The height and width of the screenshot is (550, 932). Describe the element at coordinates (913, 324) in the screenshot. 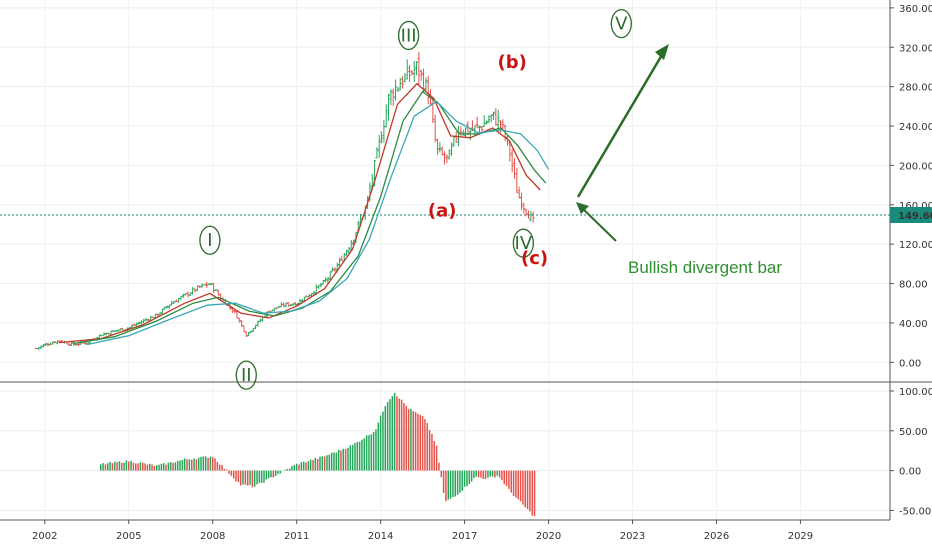

I see `price-tick-label: 40.00` at that location.